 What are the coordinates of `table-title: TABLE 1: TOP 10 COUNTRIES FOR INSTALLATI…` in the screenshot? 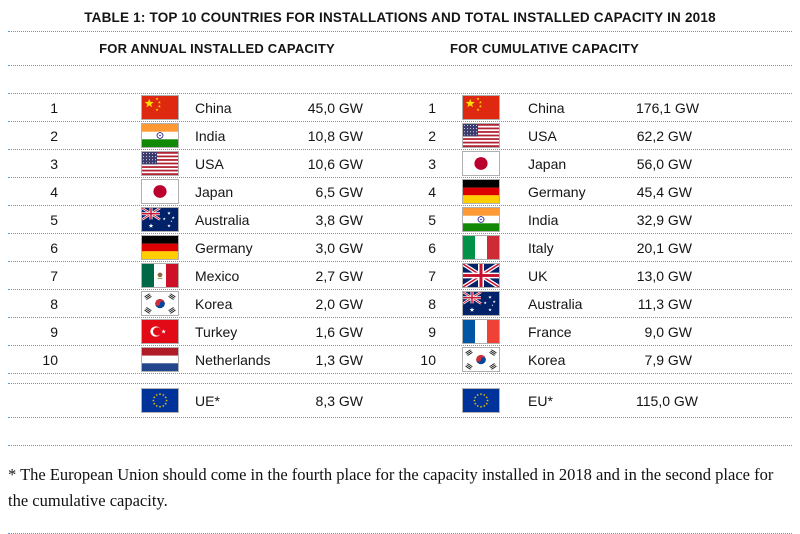 It's located at (400, 17).